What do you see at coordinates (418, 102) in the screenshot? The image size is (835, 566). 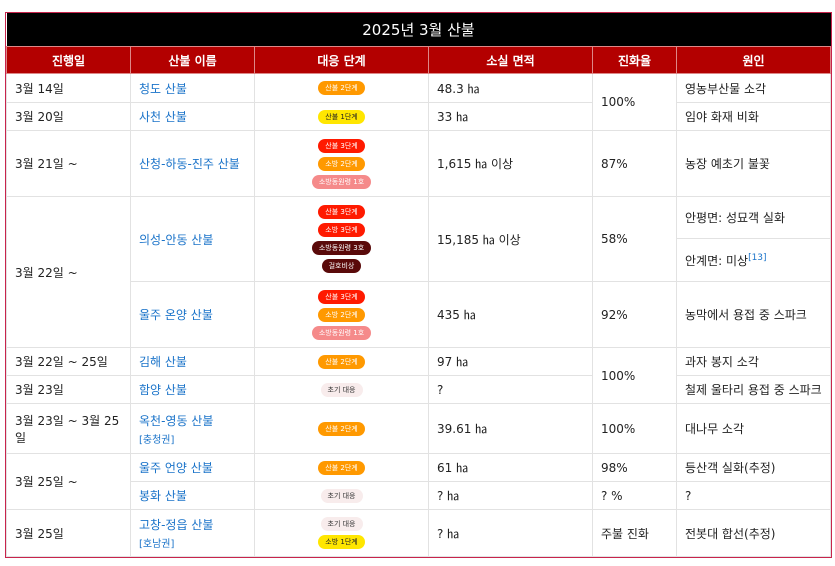 I see `table-row: 3월 14일 청도 산불 산불 2단계 48.3 ㏊ 100% 영농부산물 소각` at bounding box center [418, 102].